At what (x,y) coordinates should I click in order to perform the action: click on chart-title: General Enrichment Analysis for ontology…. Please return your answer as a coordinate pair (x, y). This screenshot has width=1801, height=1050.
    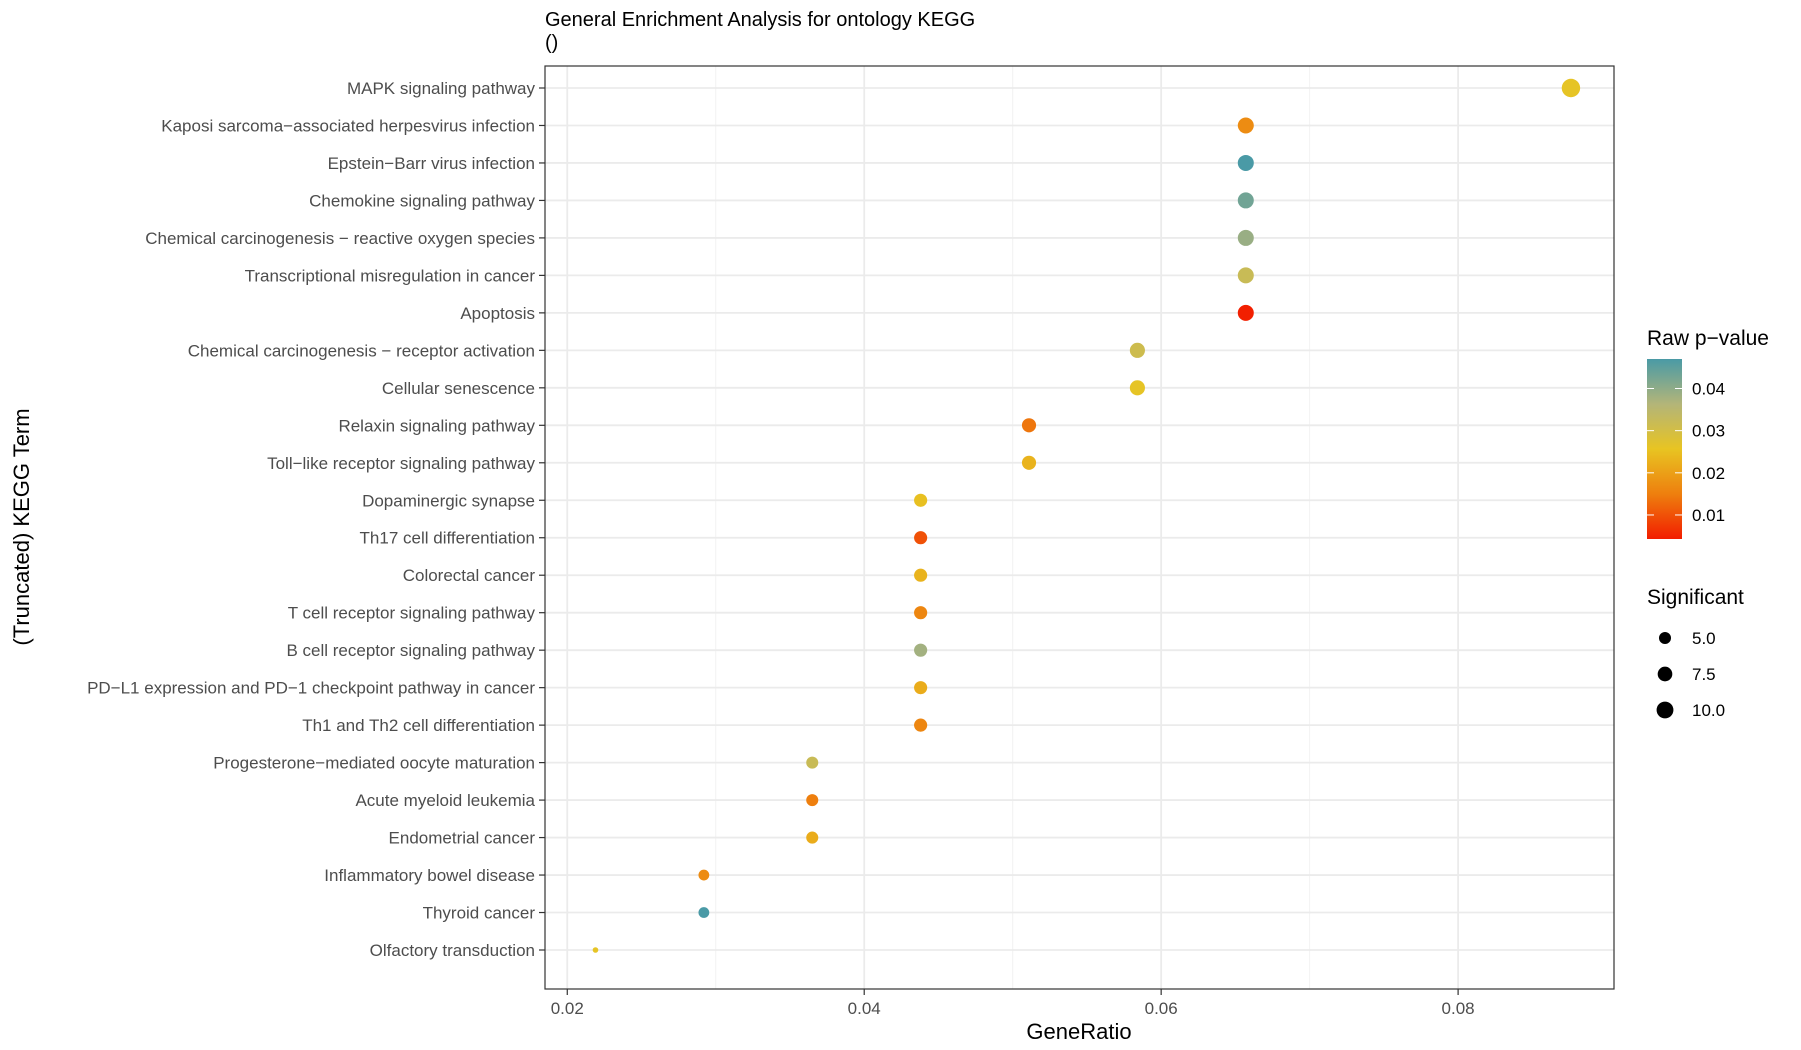
    Looking at the image, I should click on (760, 20).